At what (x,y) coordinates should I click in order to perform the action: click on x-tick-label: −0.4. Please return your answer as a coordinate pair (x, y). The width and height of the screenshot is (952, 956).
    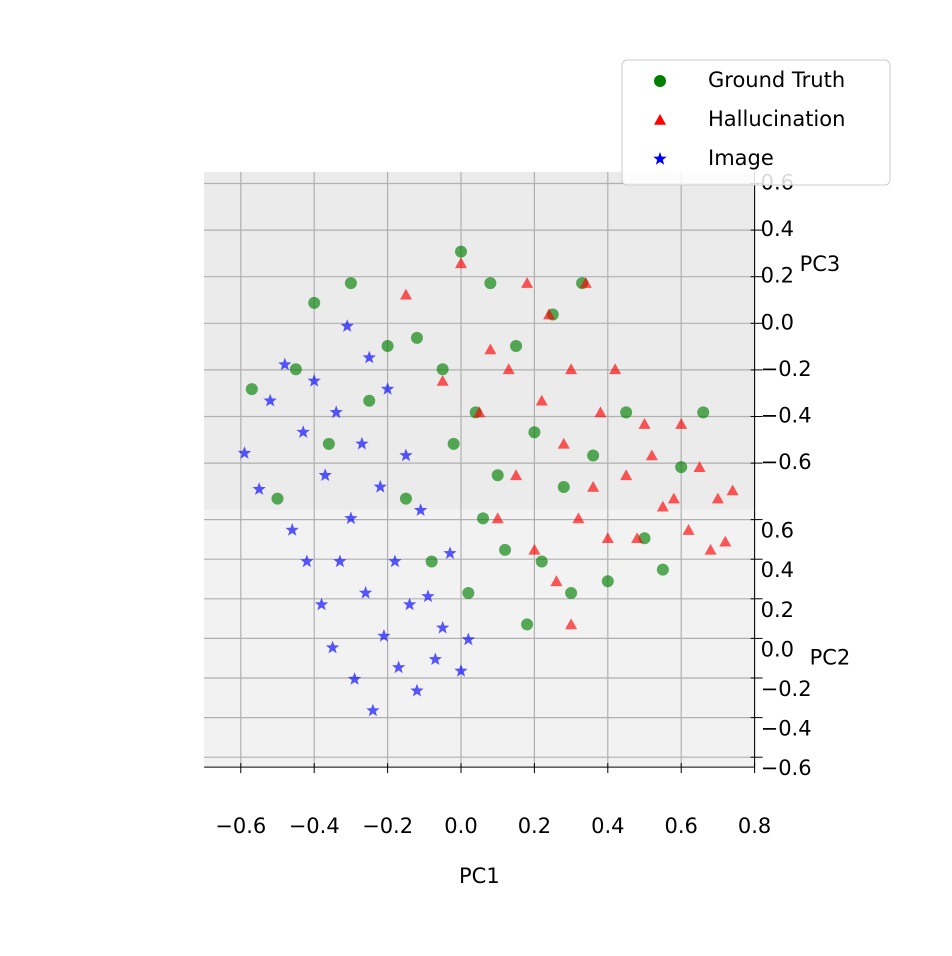
    Looking at the image, I should click on (314, 826).